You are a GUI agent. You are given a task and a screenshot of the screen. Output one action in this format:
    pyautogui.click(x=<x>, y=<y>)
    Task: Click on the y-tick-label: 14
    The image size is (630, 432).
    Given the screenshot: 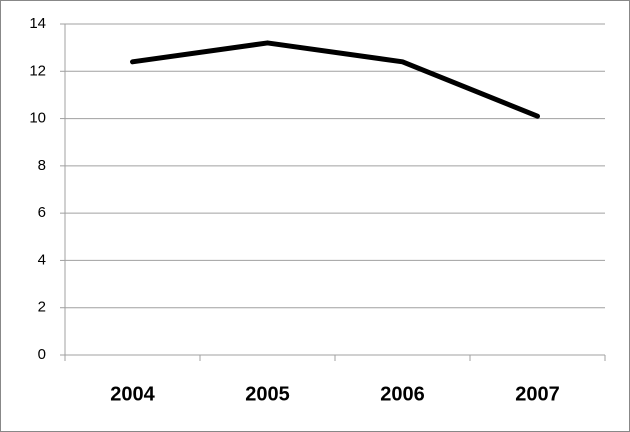 What is the action you would take?
    pyautogui.click(x=37, y=23)
    